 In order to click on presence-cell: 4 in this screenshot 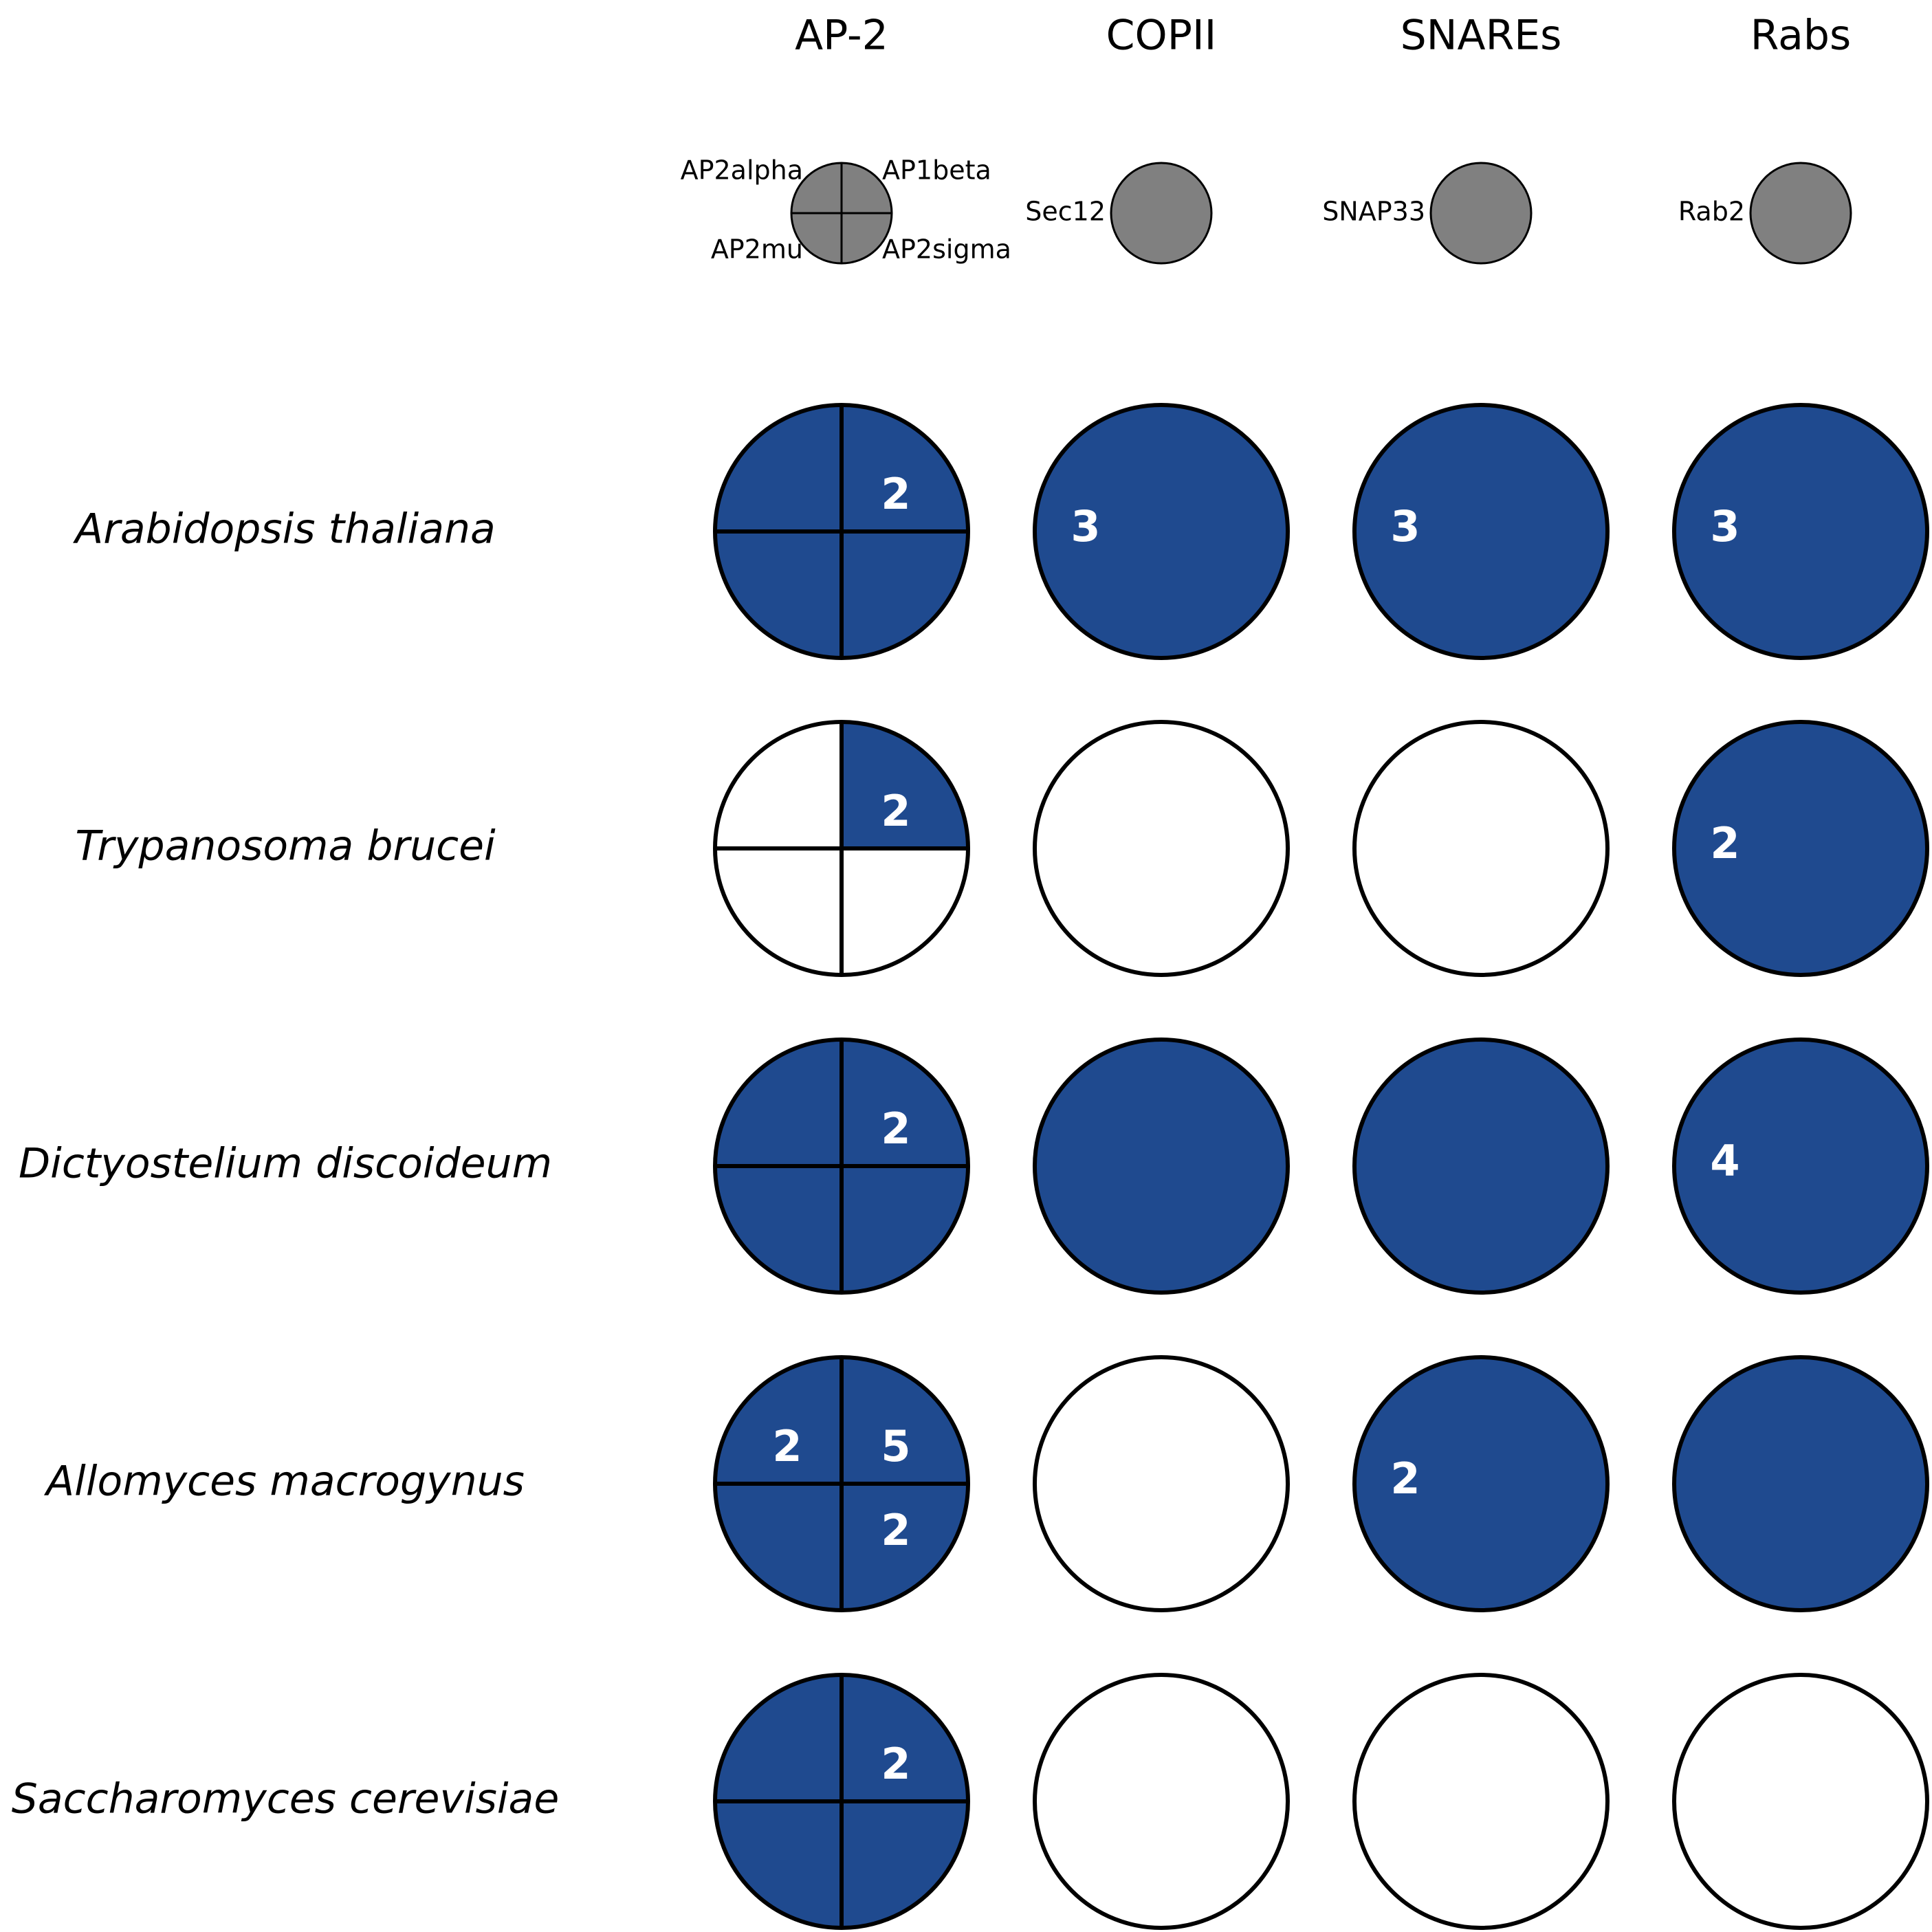, I will do `click(1801, 1167)`.